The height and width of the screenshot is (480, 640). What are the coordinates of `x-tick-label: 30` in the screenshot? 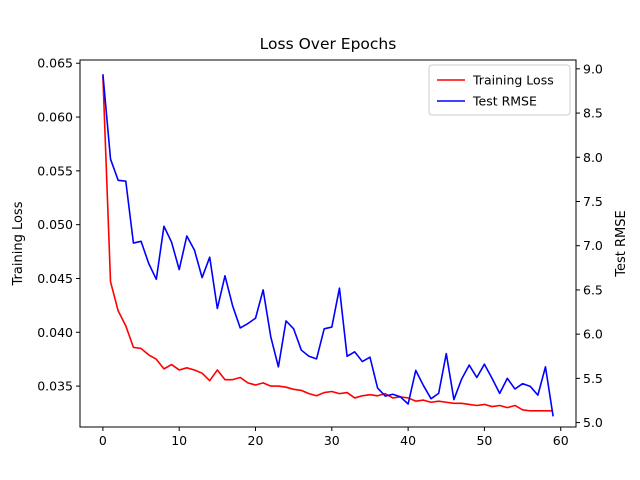 It's located at (332, 440).